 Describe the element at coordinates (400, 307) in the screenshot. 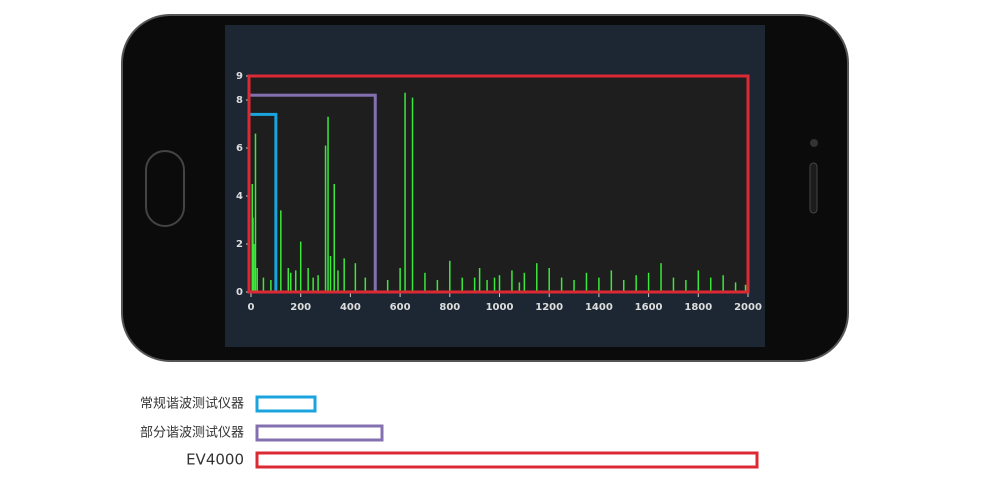

I see `x-tick-label: 600` at that location.